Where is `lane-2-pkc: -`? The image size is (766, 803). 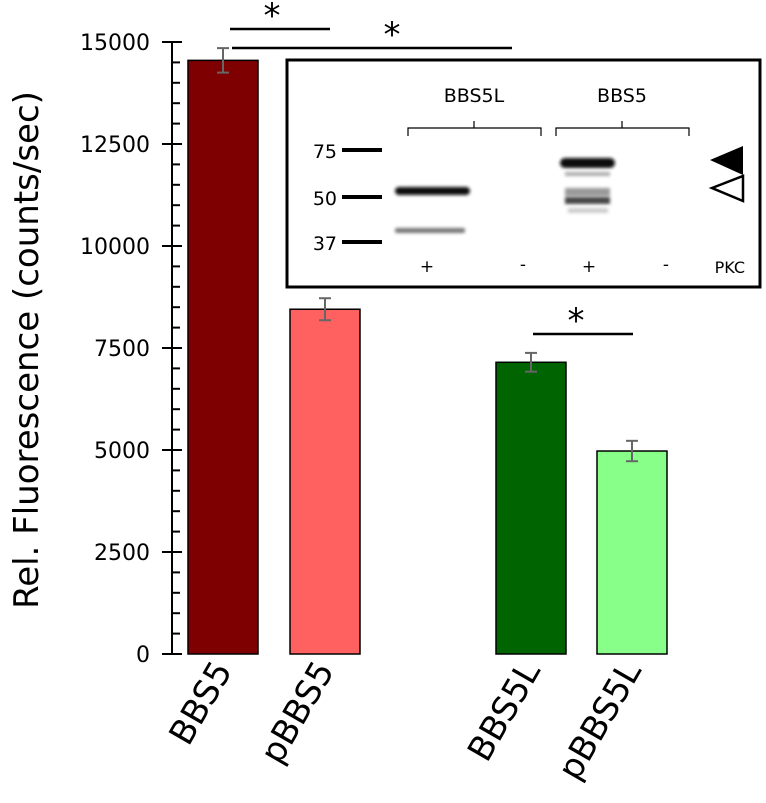
lane-2-pkc: - is located at coordinates (523, 265).